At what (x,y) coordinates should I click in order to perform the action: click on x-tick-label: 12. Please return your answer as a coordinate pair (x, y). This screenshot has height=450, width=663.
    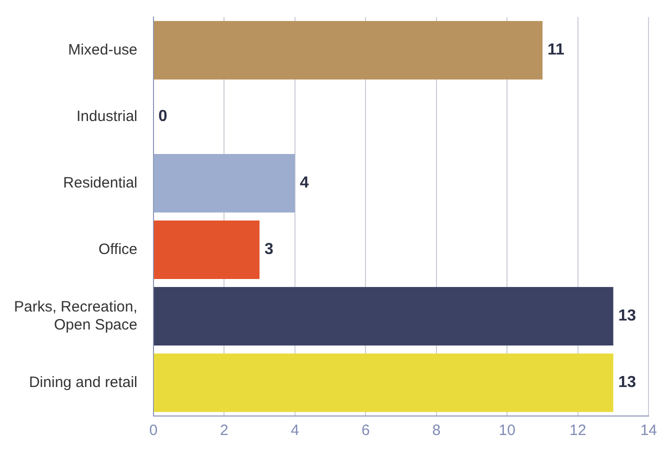
    Looking at the image, I should click on (578, 431).